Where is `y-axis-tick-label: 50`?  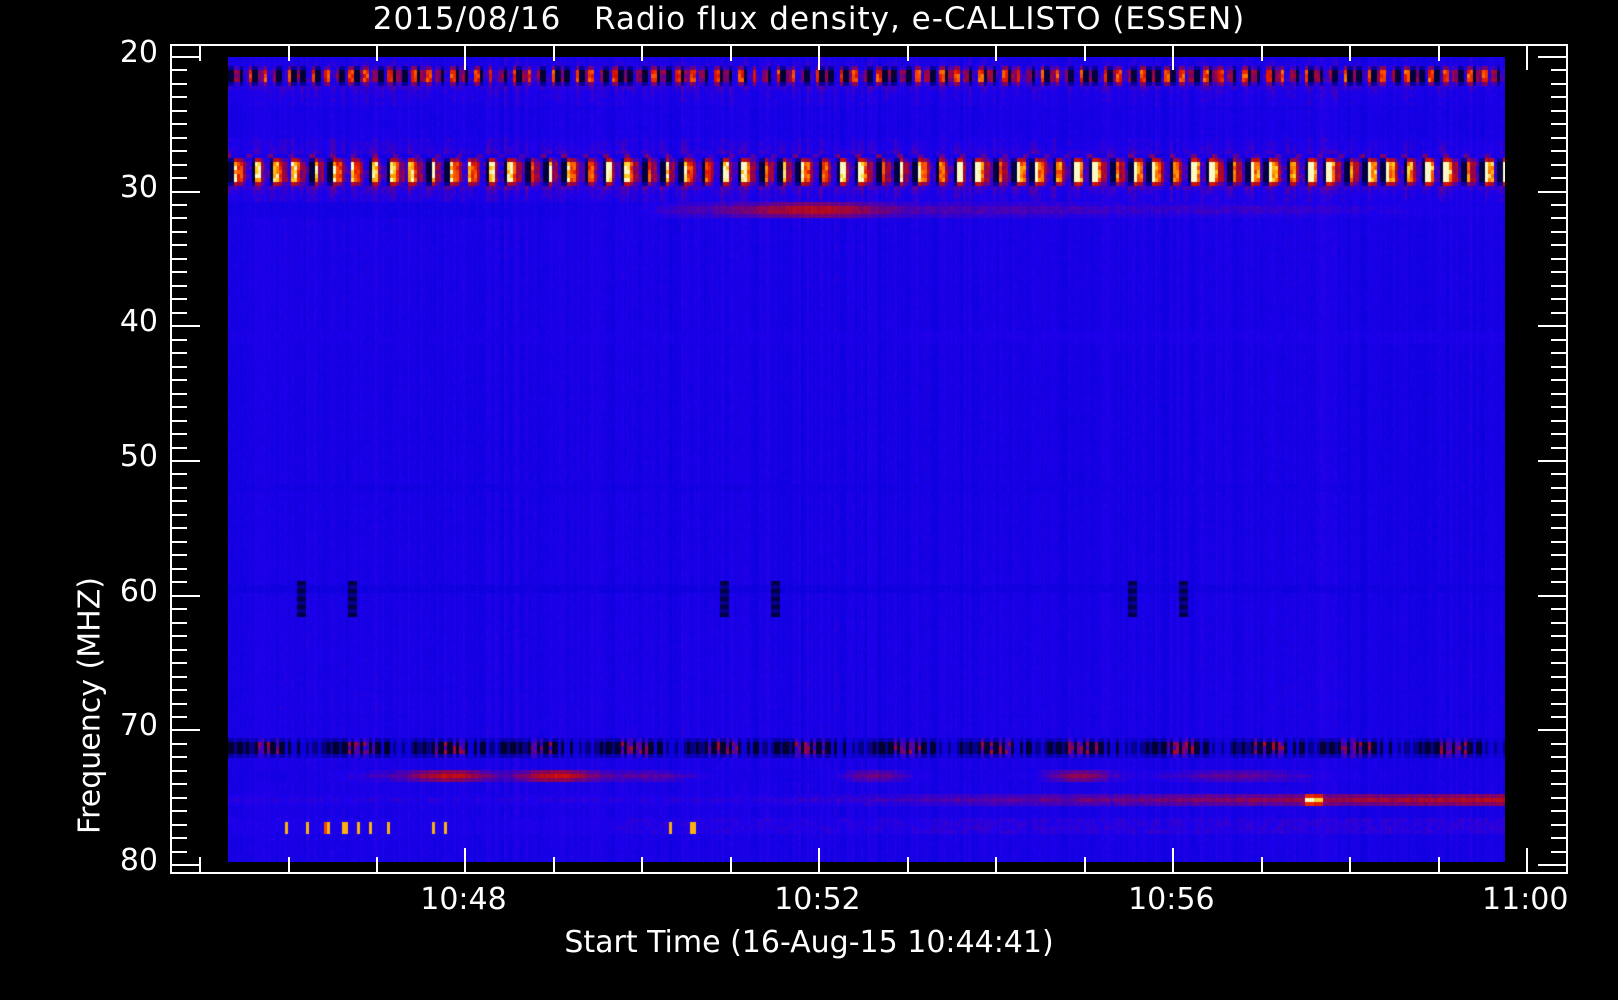
y-axis-tick-label: 50 is located at coordinates (138, 456).